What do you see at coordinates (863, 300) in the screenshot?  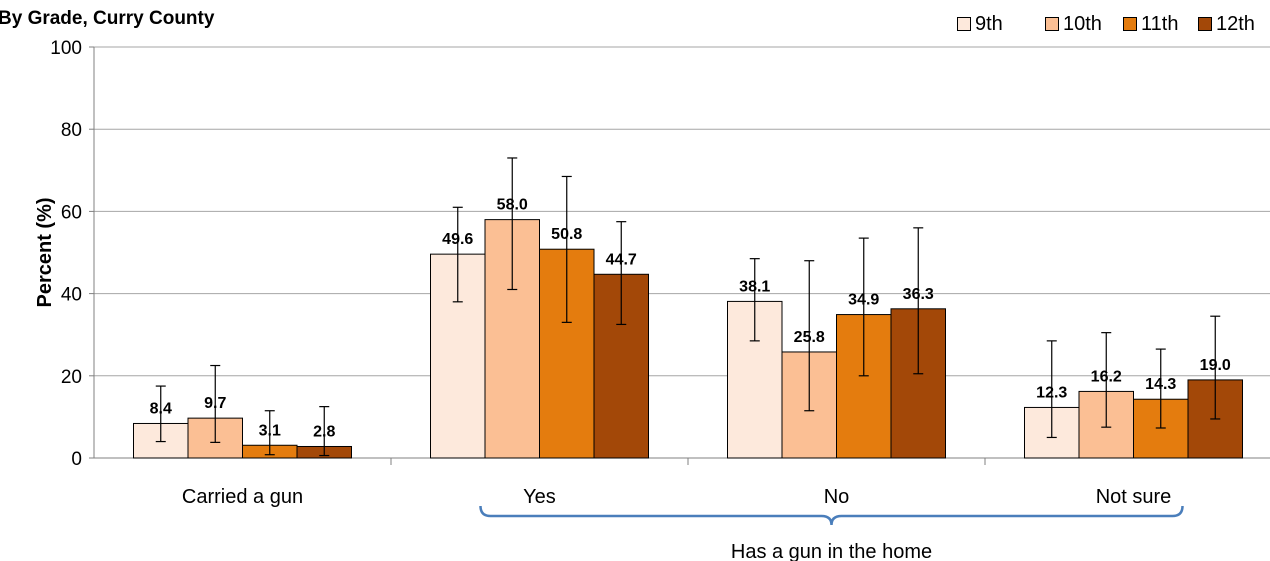 I see `data-label-11th-2: 34.9` at bounding box center [863, 300].